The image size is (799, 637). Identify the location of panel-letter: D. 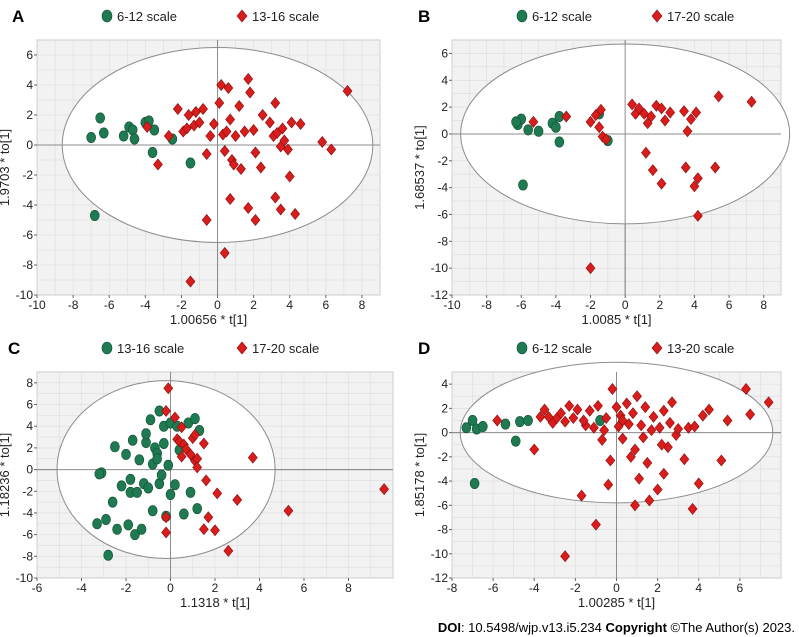
(424, 348).